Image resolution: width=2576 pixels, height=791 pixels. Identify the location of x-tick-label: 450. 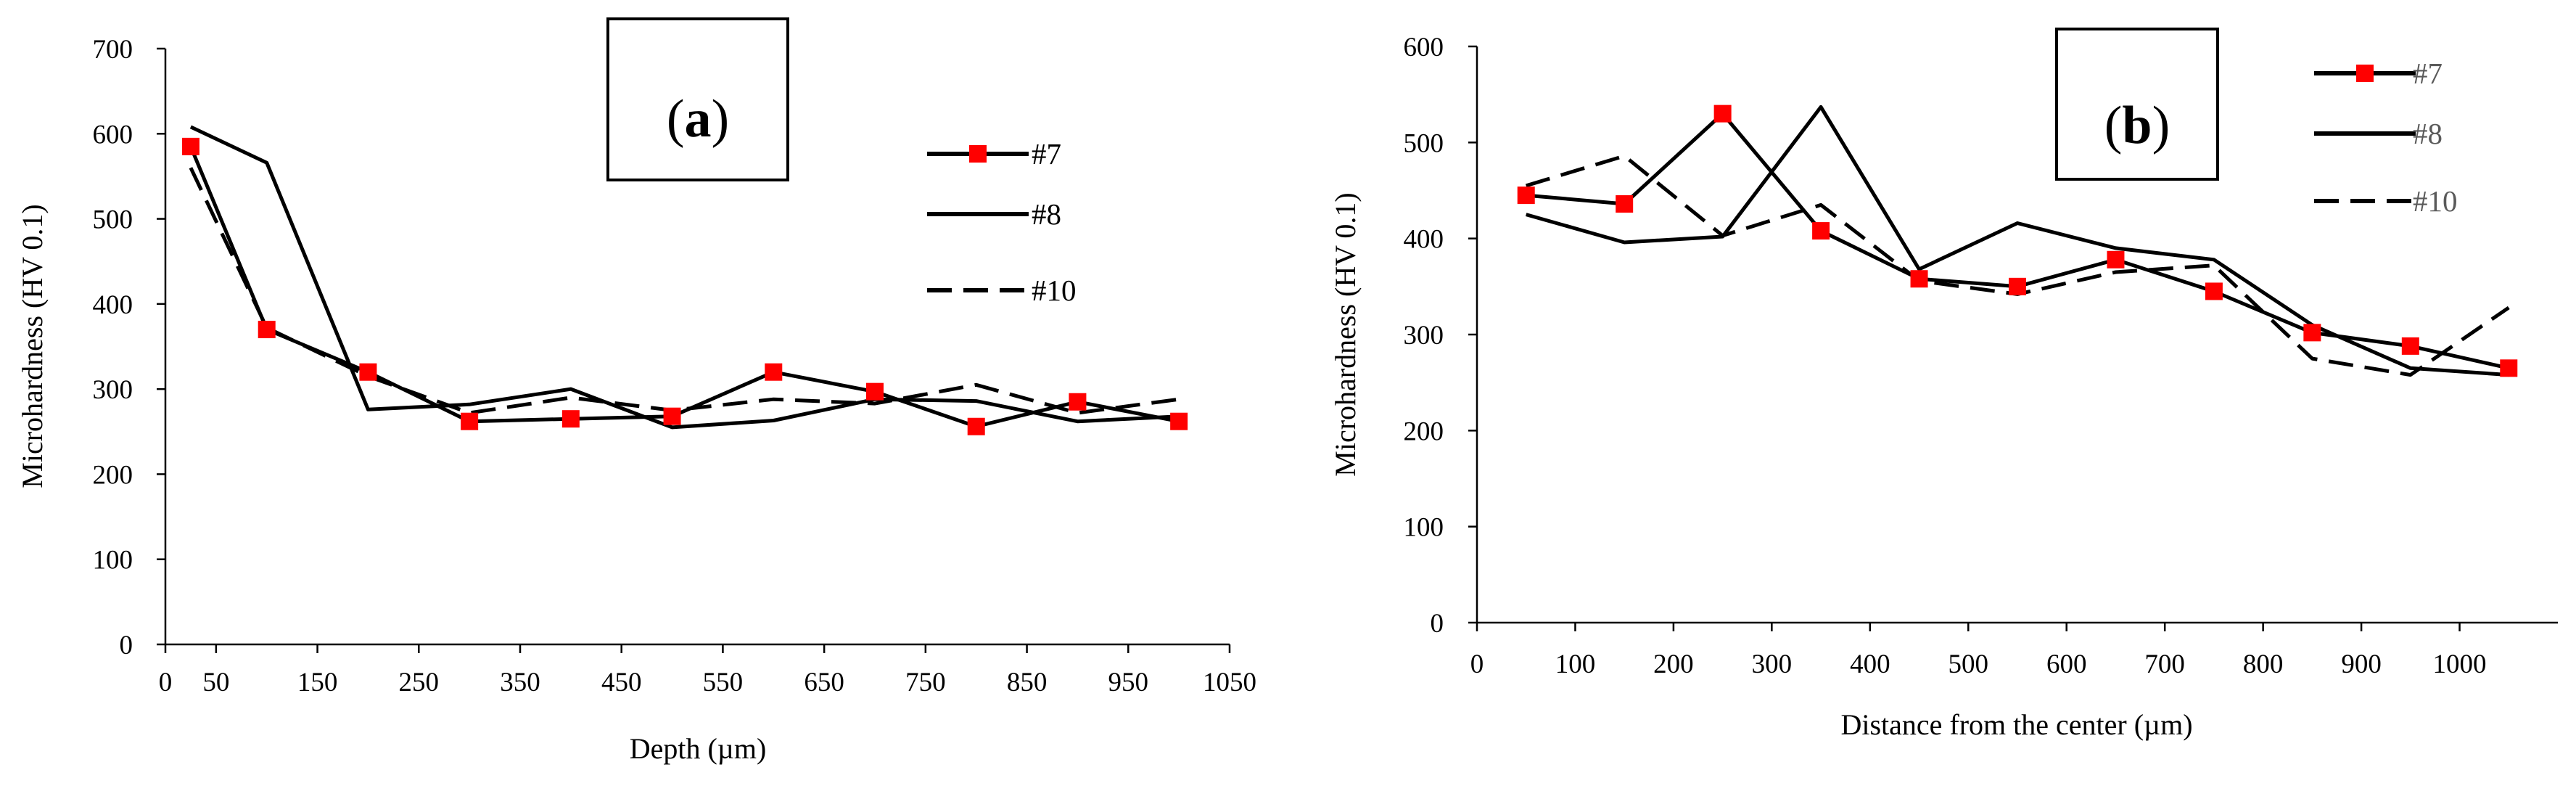
(621, 682).